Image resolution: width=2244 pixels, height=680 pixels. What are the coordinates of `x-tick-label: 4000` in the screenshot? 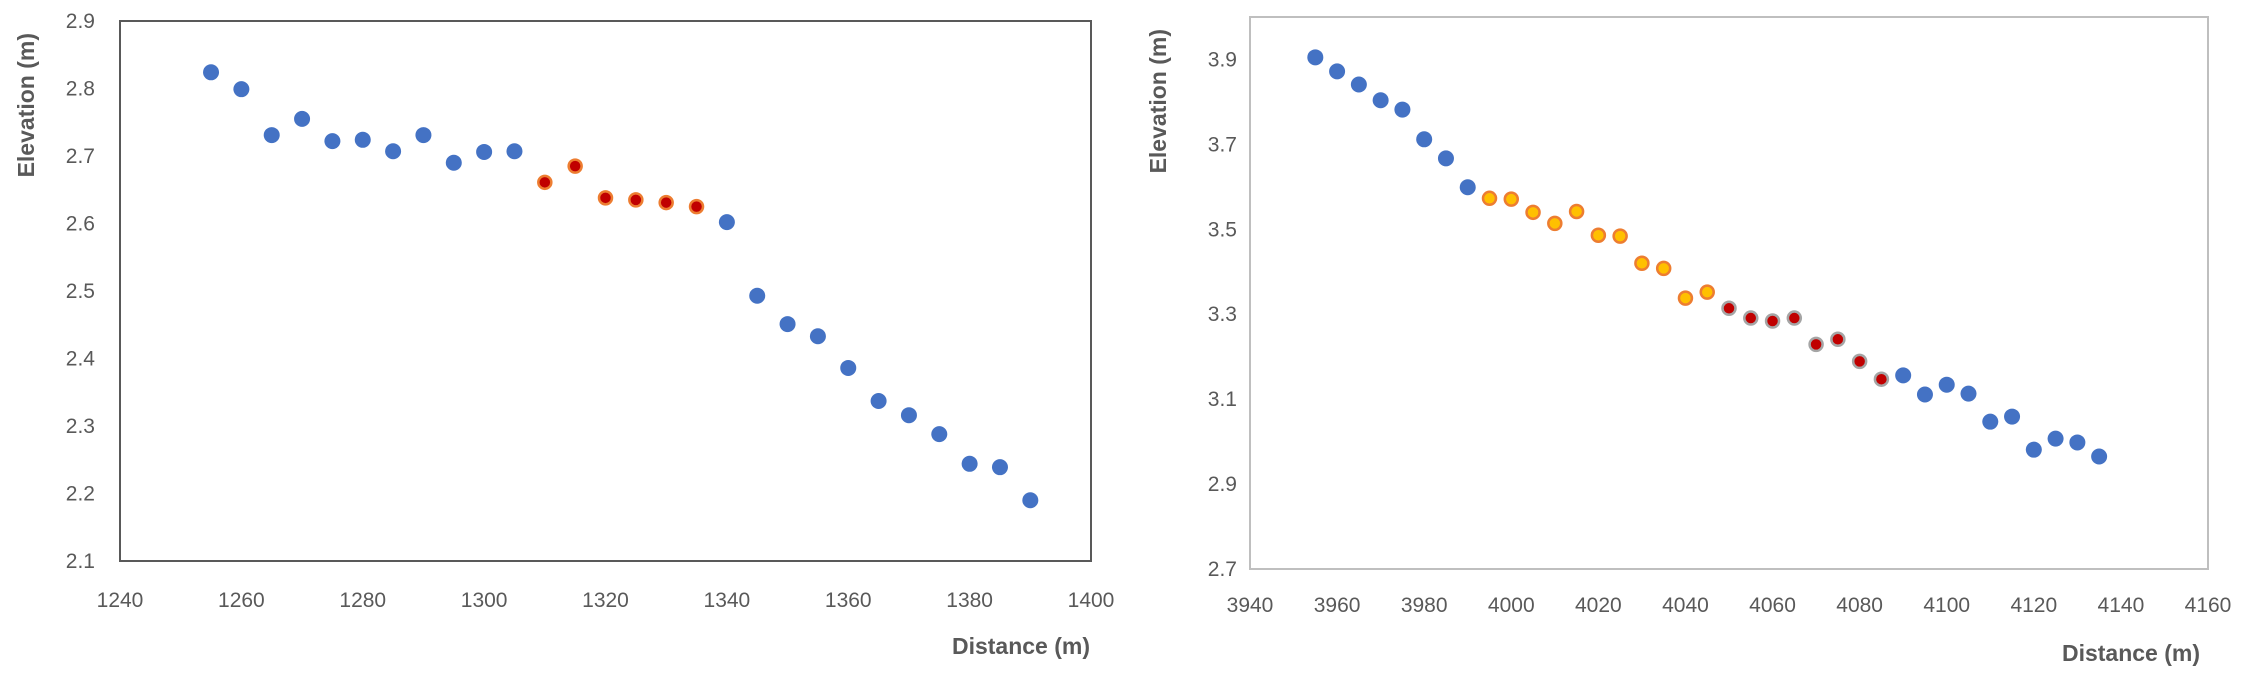 It's located at (1511, 605).